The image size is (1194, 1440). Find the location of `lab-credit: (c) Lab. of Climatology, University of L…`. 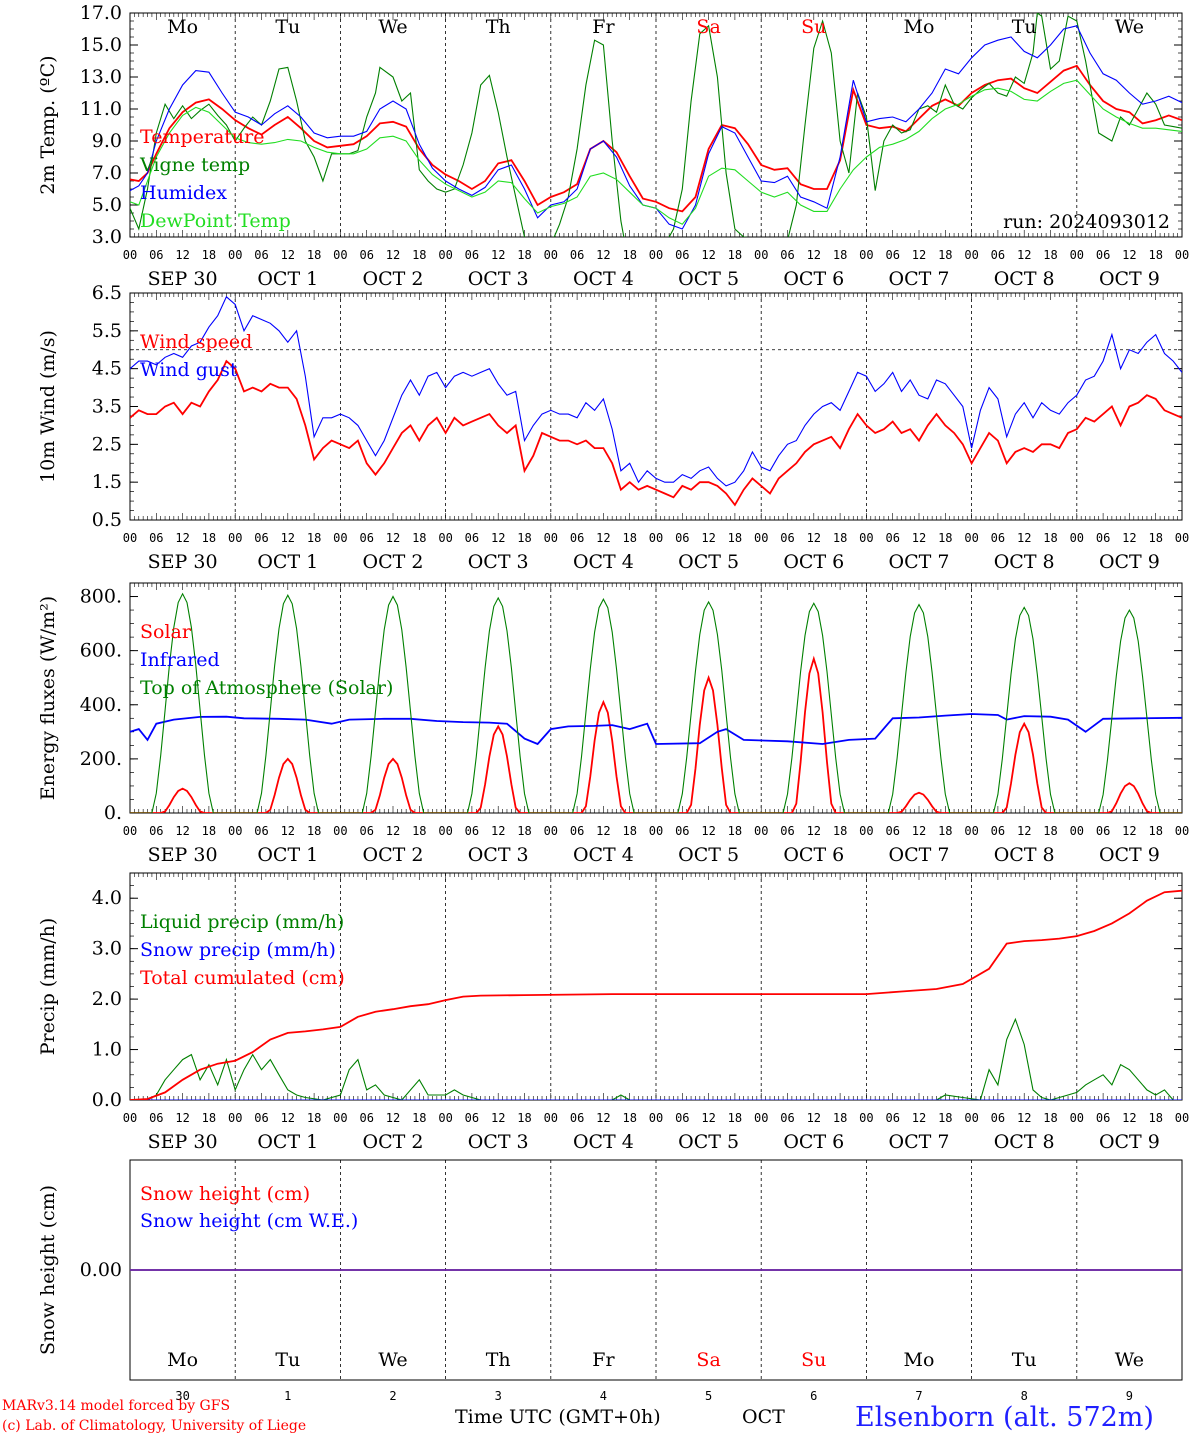

lab-credit: (c) Lab. of Climatology, University of L… is located at coordinates (154, 1426).